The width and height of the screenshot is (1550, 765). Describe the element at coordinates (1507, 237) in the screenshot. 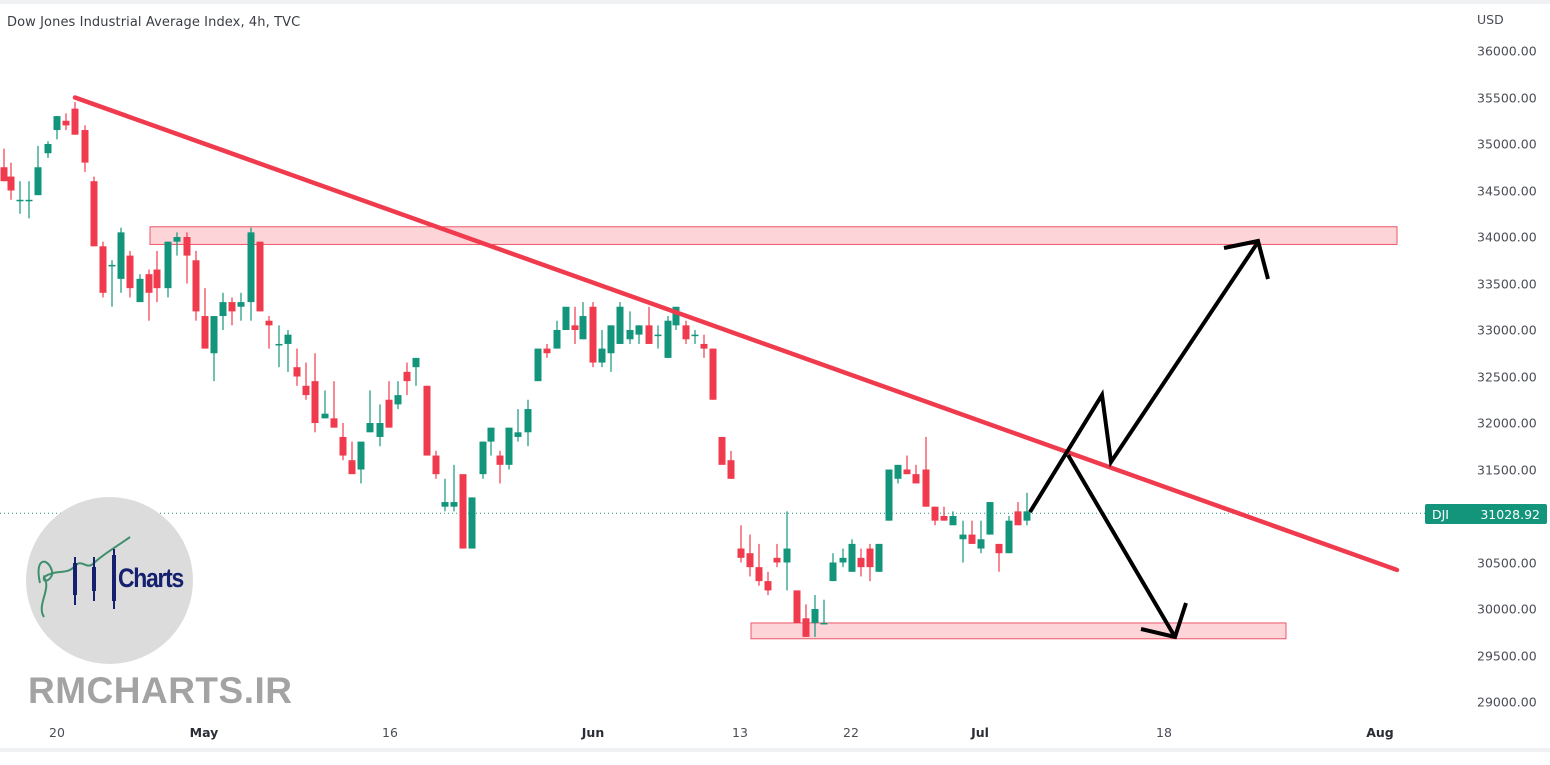

I see `price-tick-label: 34000.00` at that location.